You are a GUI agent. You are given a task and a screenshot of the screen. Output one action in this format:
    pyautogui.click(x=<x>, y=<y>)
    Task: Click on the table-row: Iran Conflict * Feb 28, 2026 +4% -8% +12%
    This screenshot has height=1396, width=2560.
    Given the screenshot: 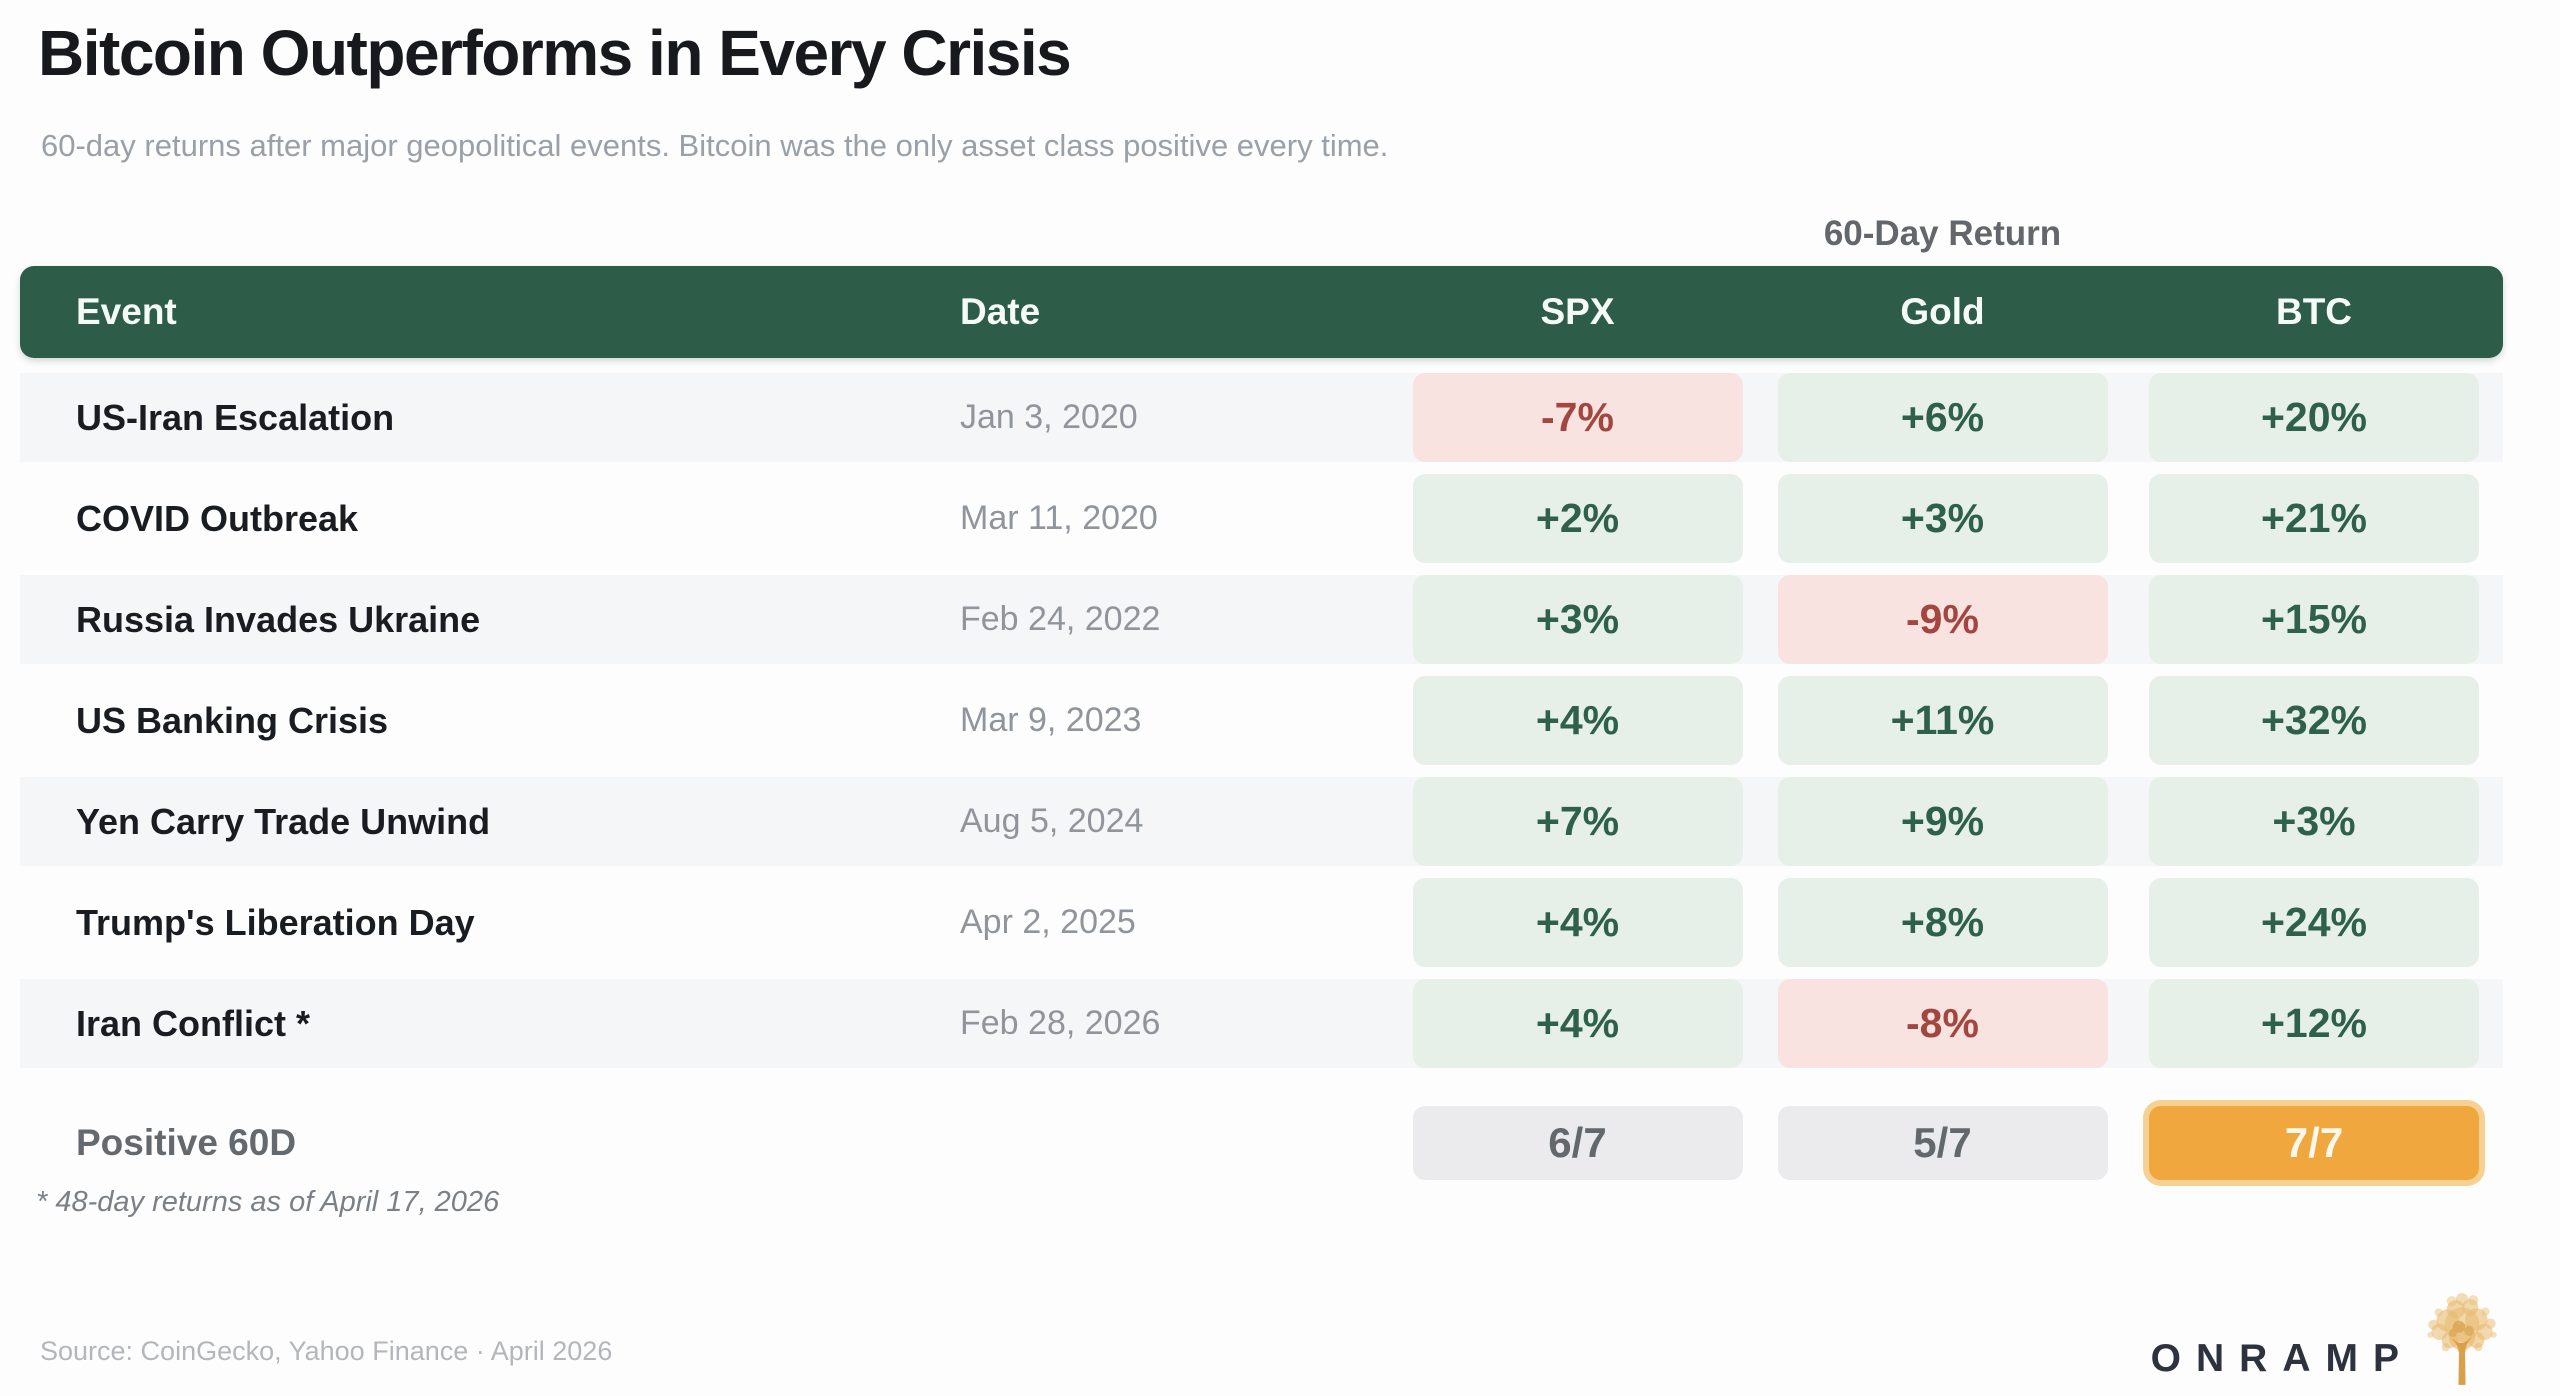 What is the action you would take?
    pyautogui.click(x=1261, y=1023)
    